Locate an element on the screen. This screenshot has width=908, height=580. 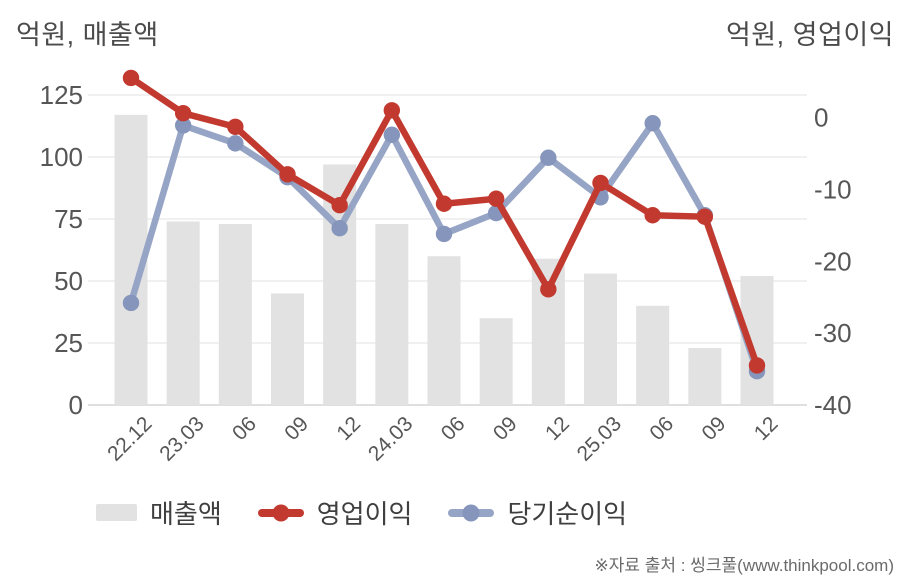
net-income-line-swatch is located at coordinates (471, 512).